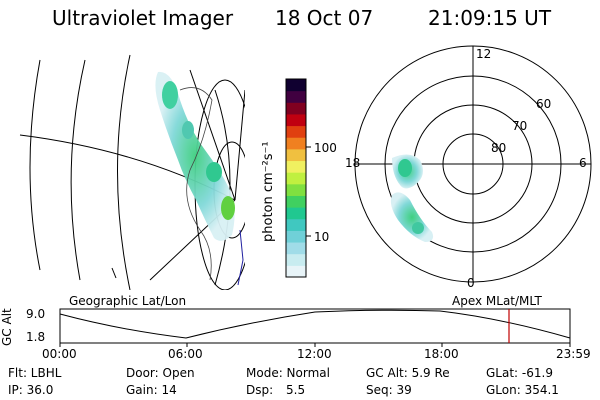 This screenshot has height=400, width=600. I want to click on mlt-label-6: 6, so click(583, 163).